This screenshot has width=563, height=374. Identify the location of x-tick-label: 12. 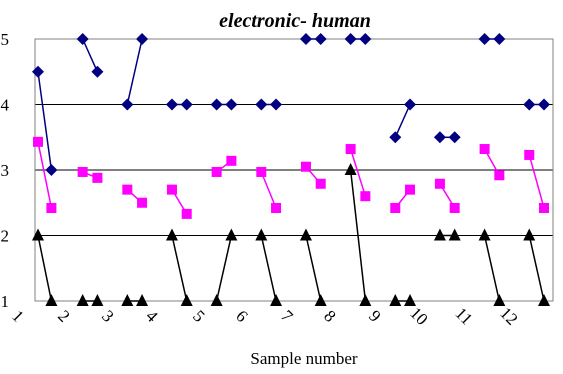
(508, 315).